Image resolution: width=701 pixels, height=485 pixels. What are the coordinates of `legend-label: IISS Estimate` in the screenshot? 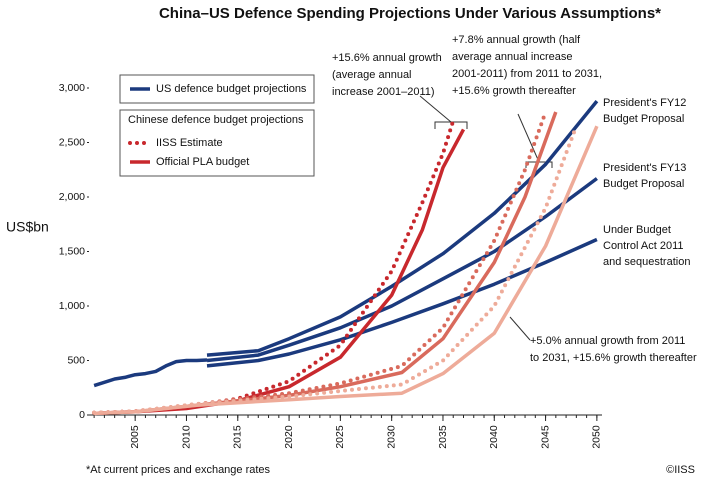 It's located at (189, 143).